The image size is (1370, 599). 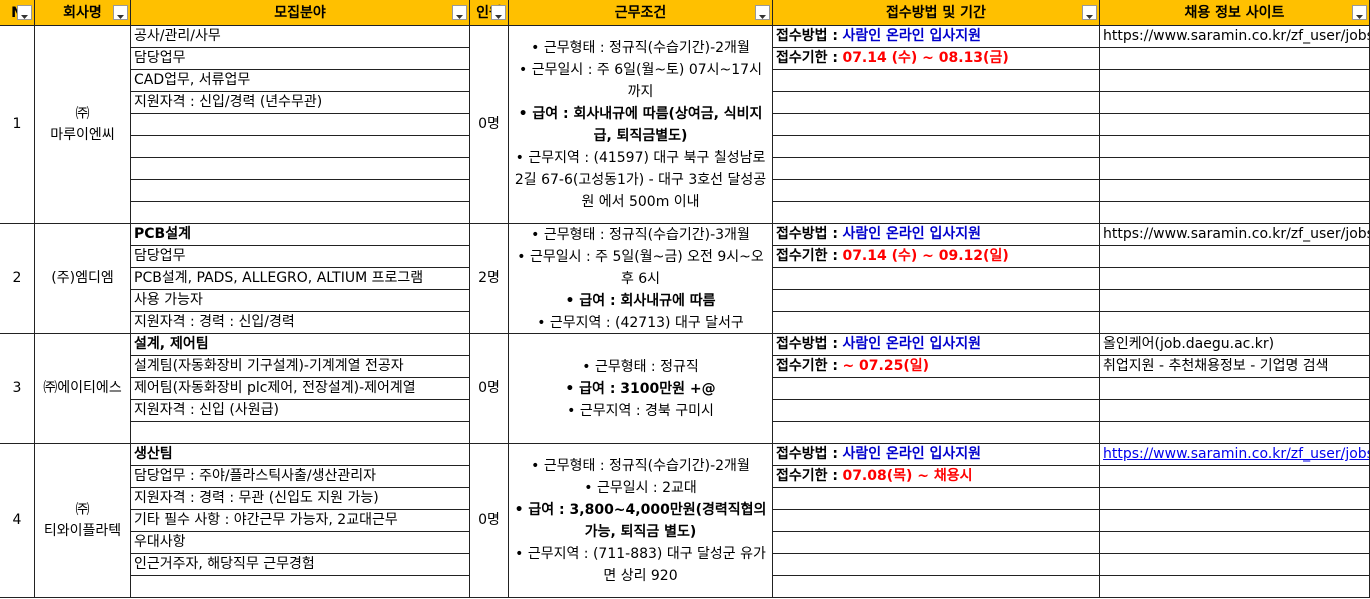 What do you see at coordinates (171, 344) in the screenshot?
I see `position-text: 설계, 제어팀` at bounding box center [171, 344].